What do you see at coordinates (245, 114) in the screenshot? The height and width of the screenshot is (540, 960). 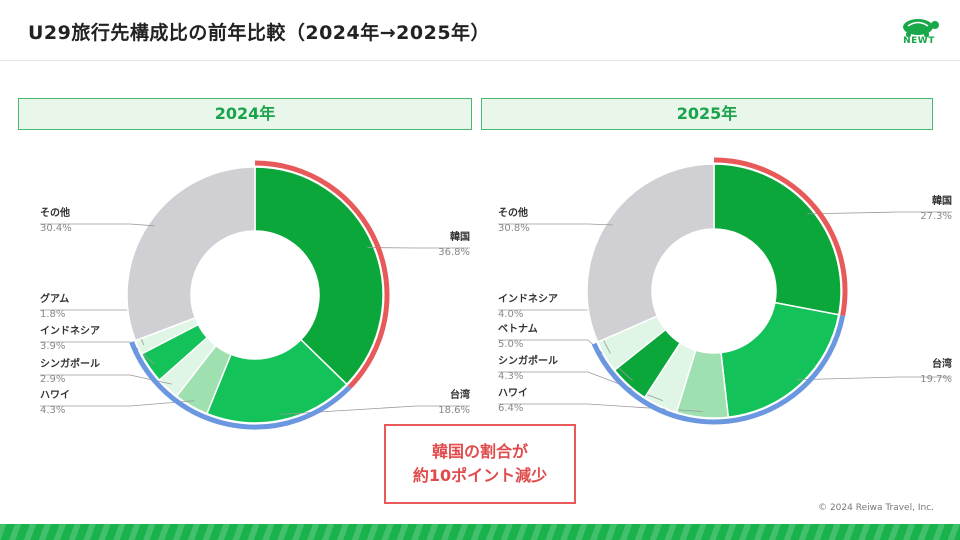 I see `year-label-2024: 2024年` at bounding box center [245, 114].